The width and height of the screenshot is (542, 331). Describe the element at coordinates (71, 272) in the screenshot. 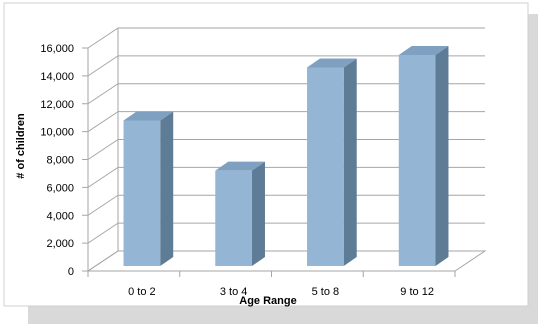

I see `y-tick-label: 0` at that location.